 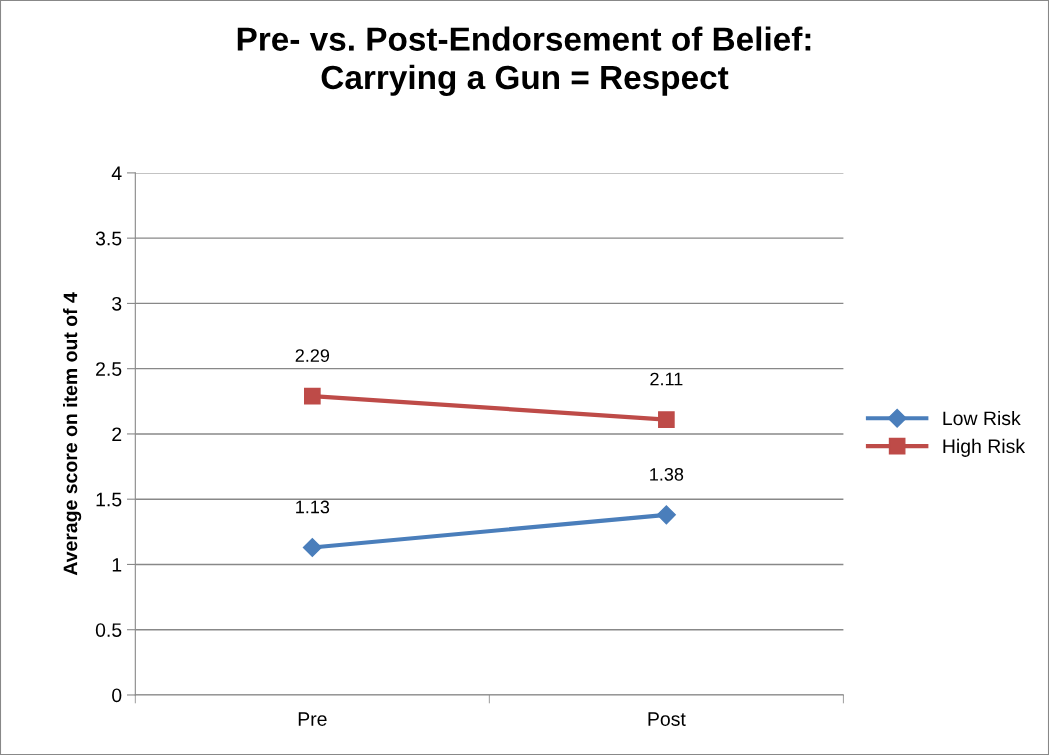 I want to click on y-tick-label: 0.5, so click(x=108, y=630).